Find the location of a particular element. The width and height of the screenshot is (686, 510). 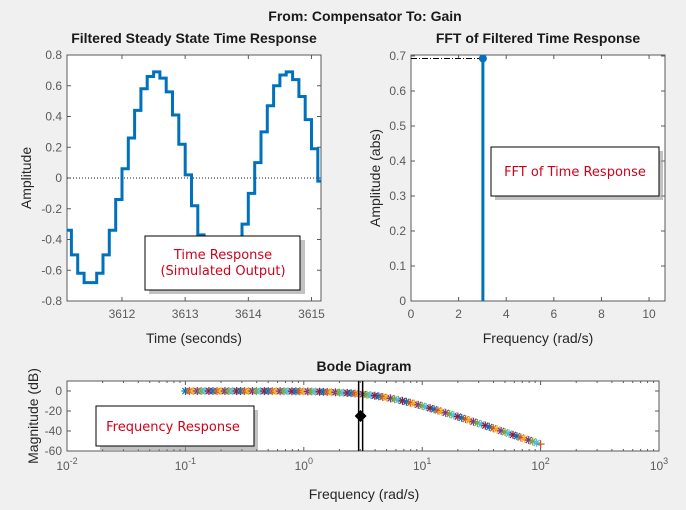

x-tick-label: 0 is located at coordinates (411, 314).